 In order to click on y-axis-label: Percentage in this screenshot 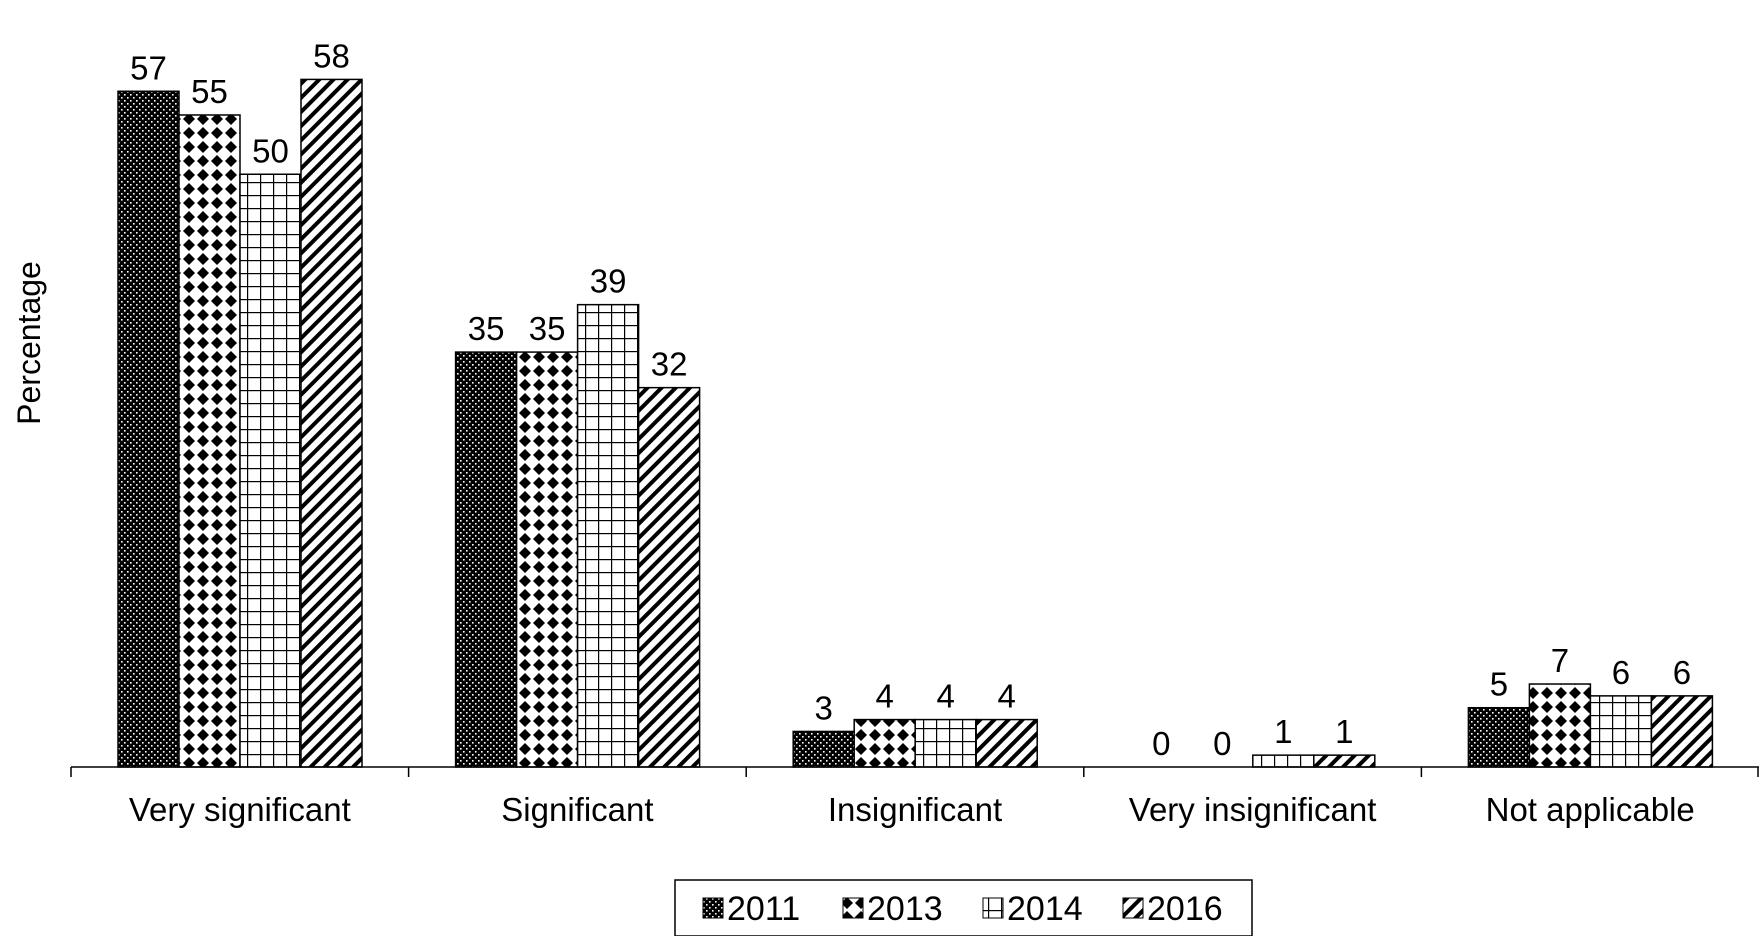, I will do `click(29, 343)`.